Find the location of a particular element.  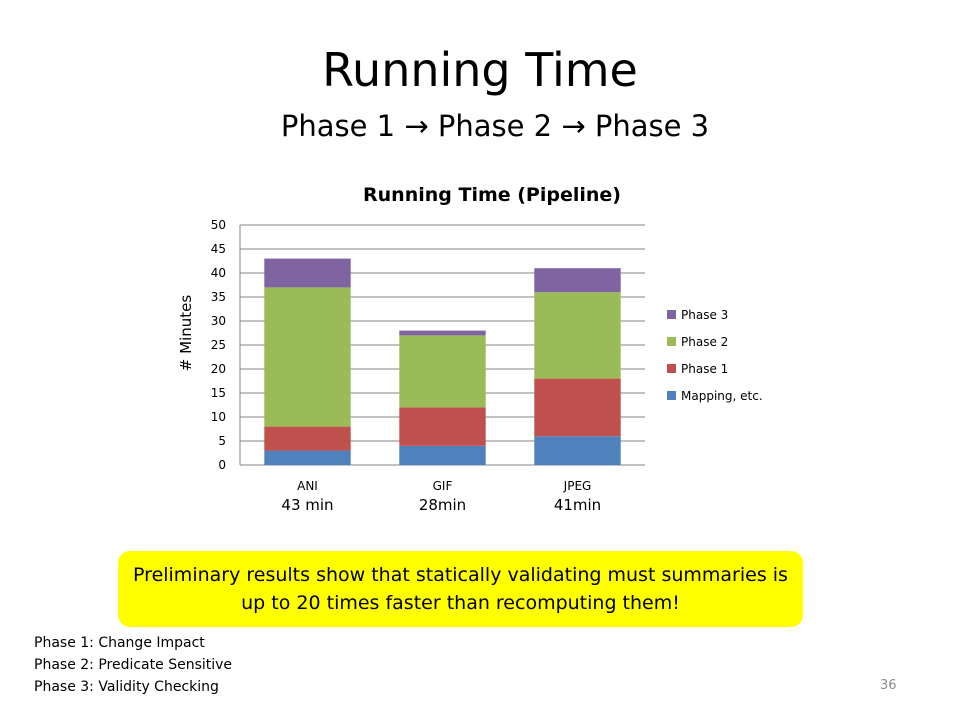

category-total-label: 41min is located at coordinates (577, 505).